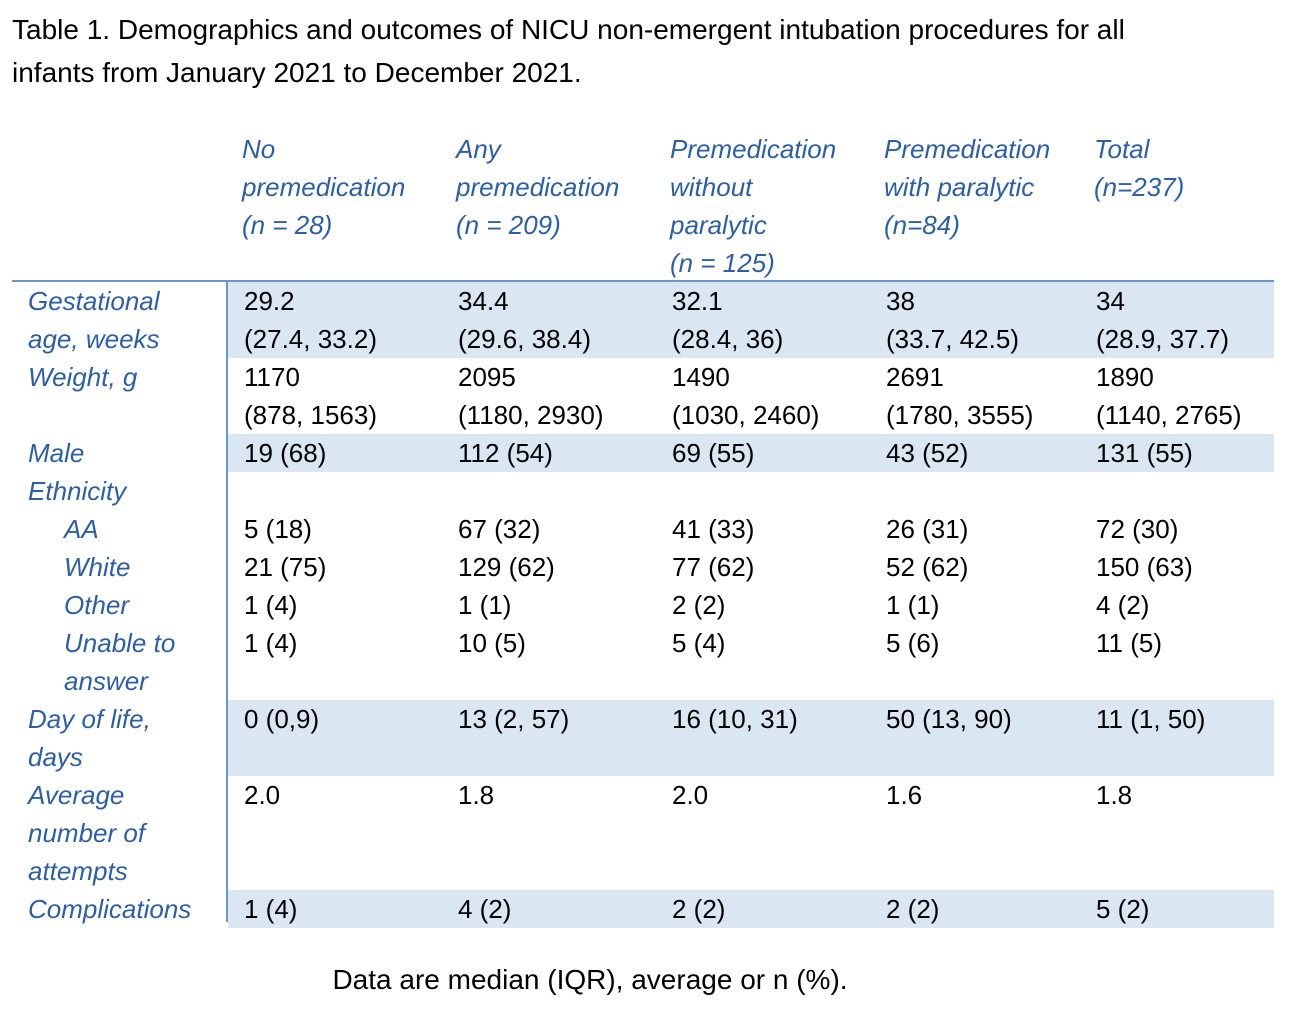 The height and width of the screenshot is (1024, 1314). What do you see at coordinates (478, 149) in the screenshot?
I see `column-header-line: Any` at bounding box center [478, 149].